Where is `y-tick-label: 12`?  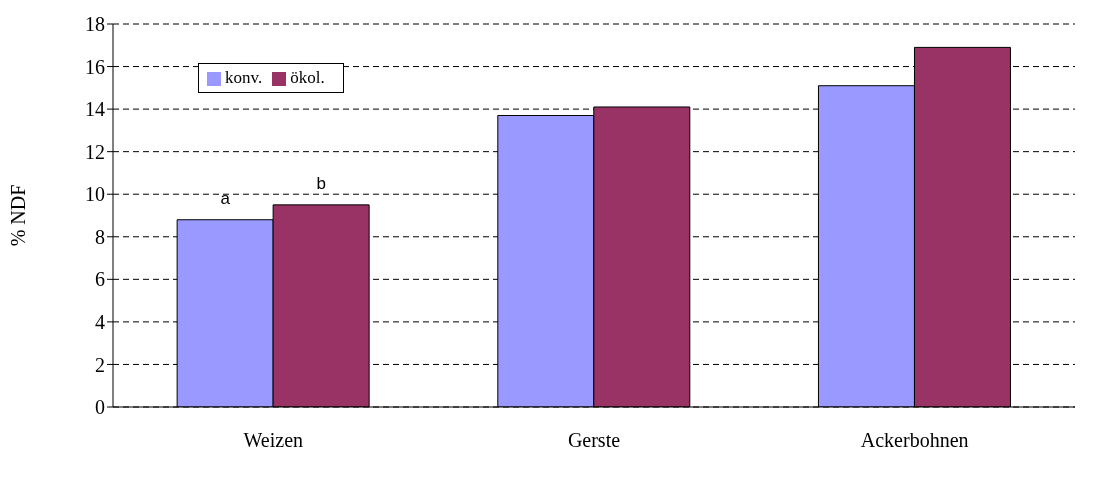
y-tick-label: 12 is located at coordinates (95, 151).